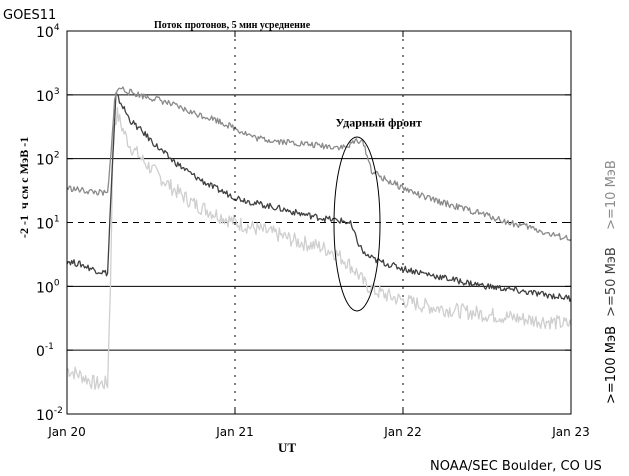  I want to click on y-tick-label: 101, so click(48, 224).